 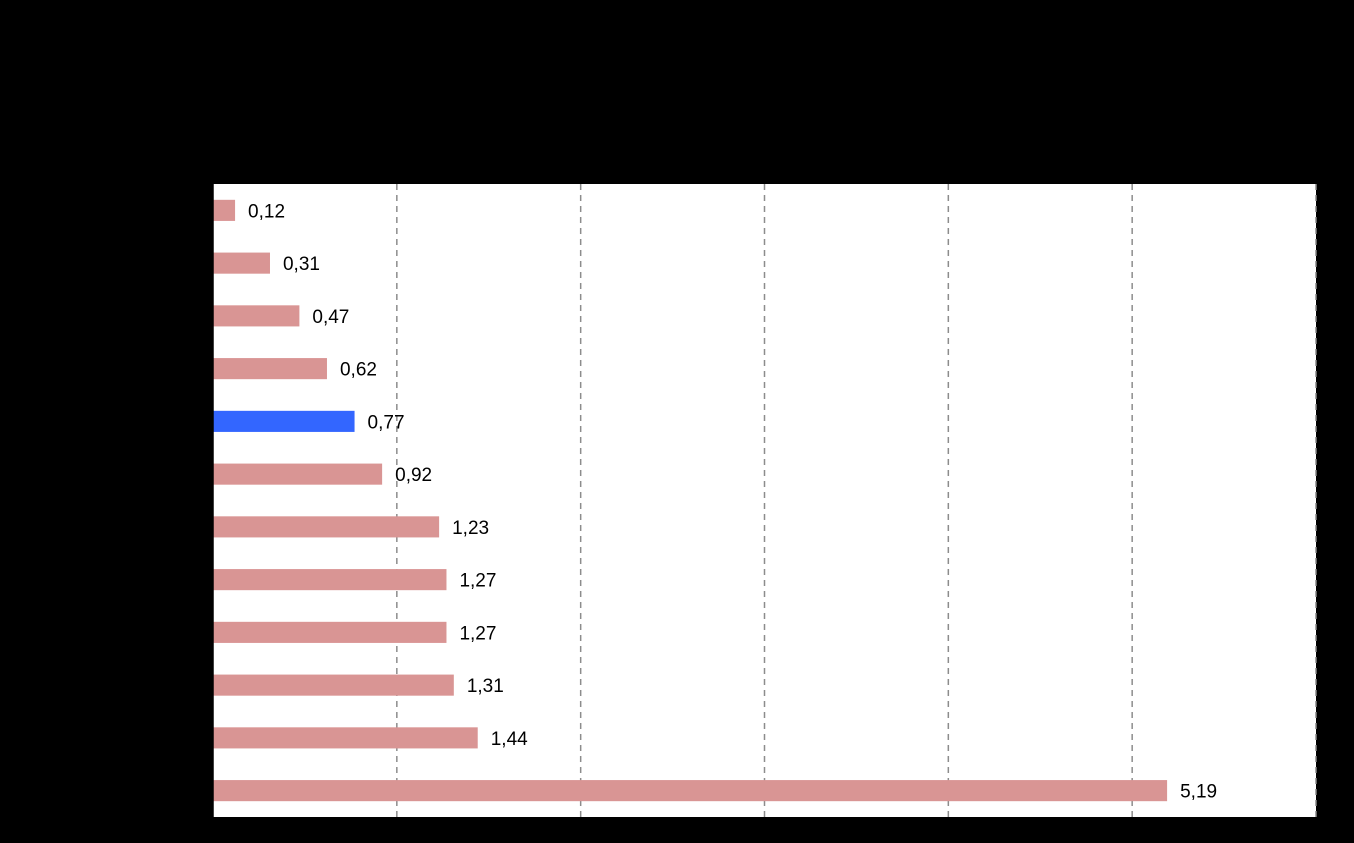 What do you see at coordinates (413, 475) in the screenshot?
I see `bar-value-label: 0,92` at bounding box center [413, 475].